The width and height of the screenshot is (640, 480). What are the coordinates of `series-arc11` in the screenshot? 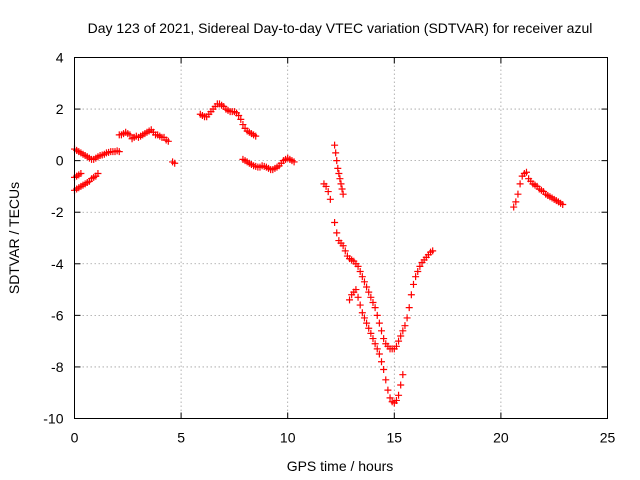 It's located at (376, 346).